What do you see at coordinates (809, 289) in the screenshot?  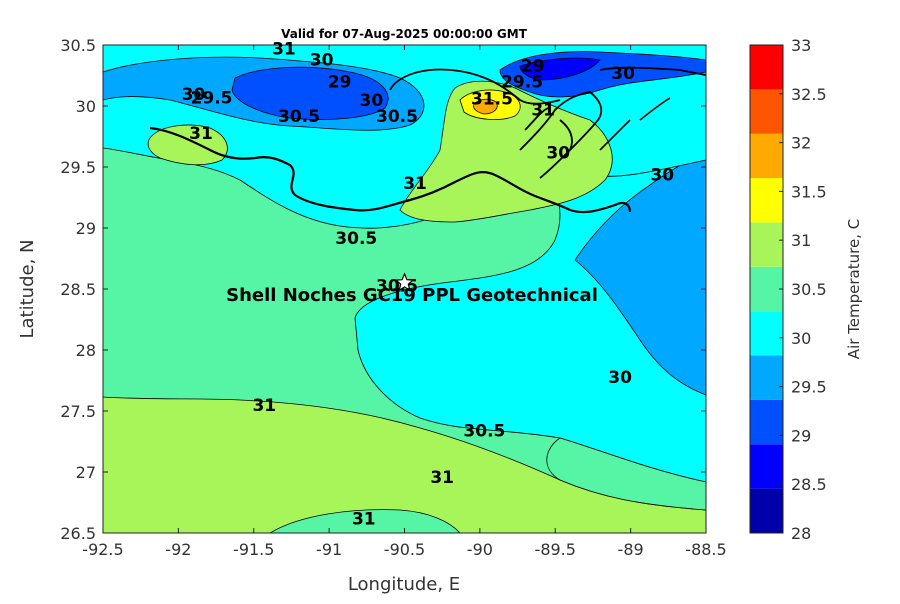 I see `colorbar-tick-label: 30.5` at bounding box center [809, 289].